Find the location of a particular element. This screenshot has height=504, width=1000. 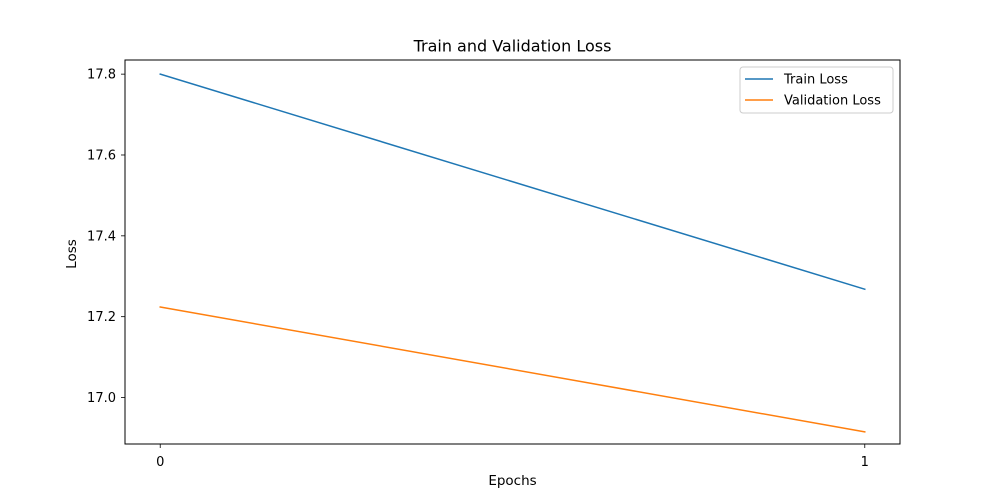

y-tick-label-0: 17.0 is located at coordinates (101, 398).